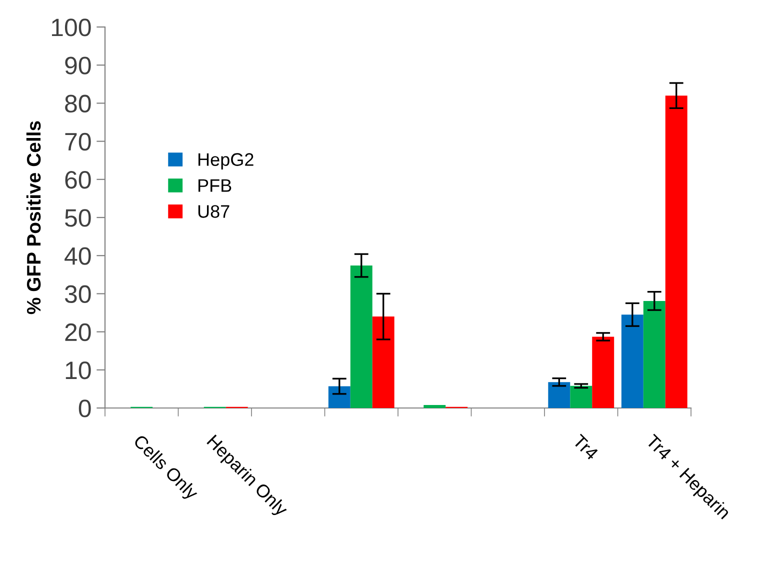 This screenshot has height=565, width=769. Describe the element at coordinates (71, 27) in the screenshot. I see `y-tick-label: 100` at that location.